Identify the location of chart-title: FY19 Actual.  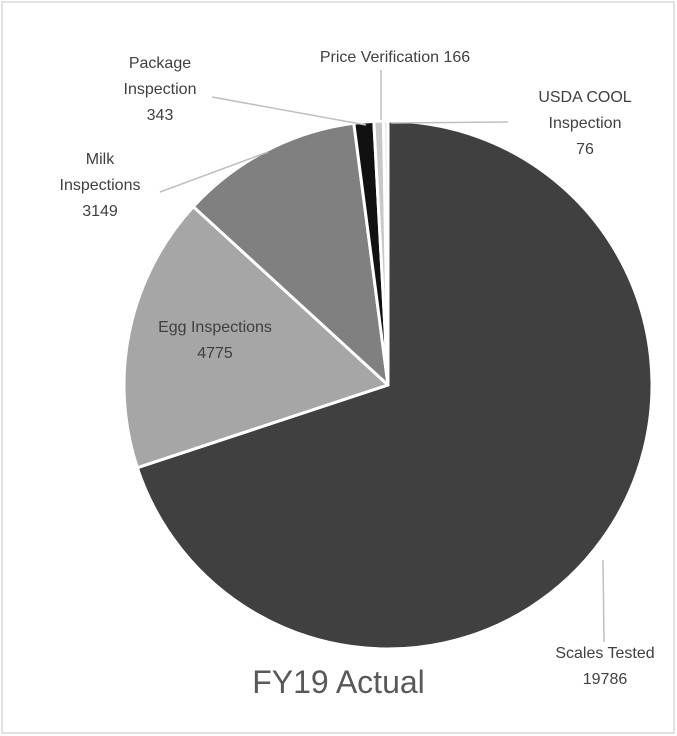
(338, 682).